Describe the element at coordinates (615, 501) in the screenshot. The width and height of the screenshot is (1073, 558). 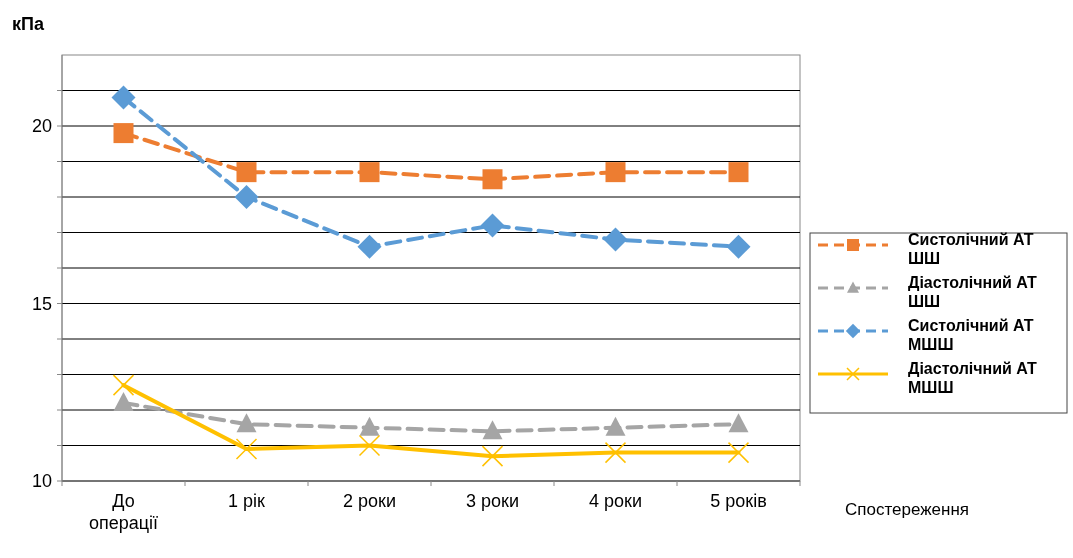
I see `x-tick-label: 4 роки` at that location.